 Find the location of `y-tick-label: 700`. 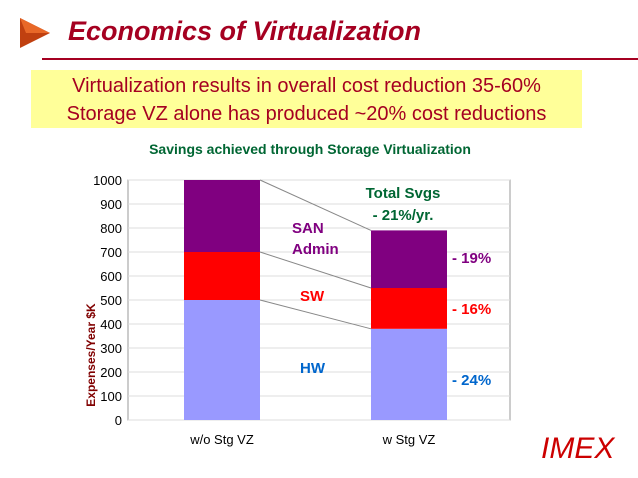

y-tick-label: 700 is located at coordinates (111, 252).